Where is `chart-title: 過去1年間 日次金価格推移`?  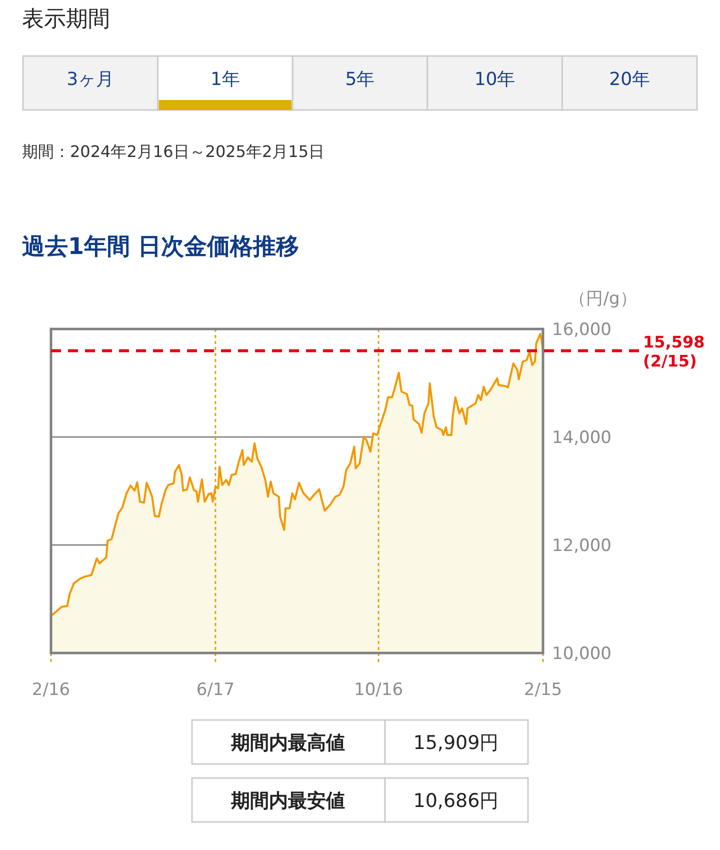
chart-title: 過去1年間 日次金価格推移 is located at coordinates (161, 247).